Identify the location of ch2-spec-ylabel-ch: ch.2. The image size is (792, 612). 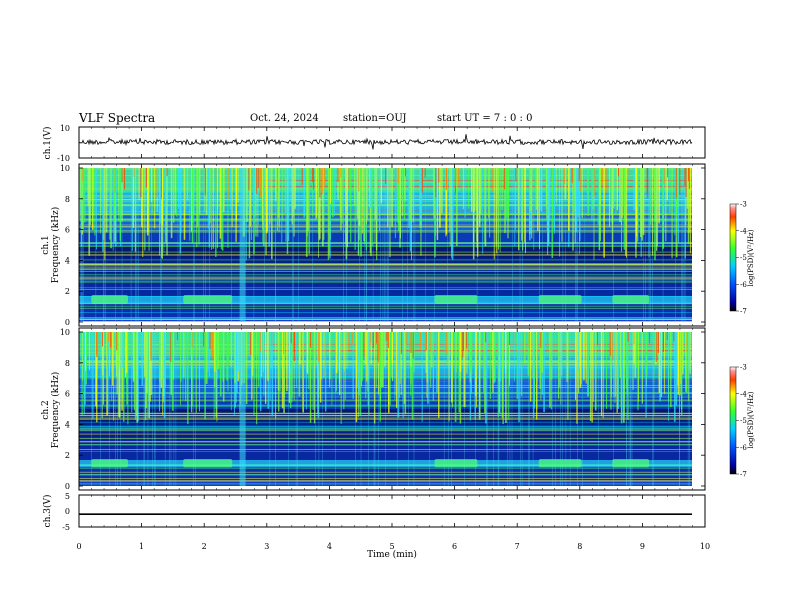
(46, 409).